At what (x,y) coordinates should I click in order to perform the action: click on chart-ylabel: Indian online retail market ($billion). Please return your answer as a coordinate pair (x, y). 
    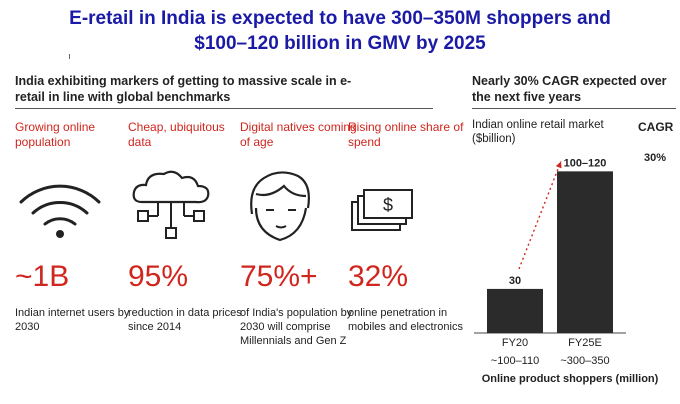
    Looking at the image, I should click on (538, 132).